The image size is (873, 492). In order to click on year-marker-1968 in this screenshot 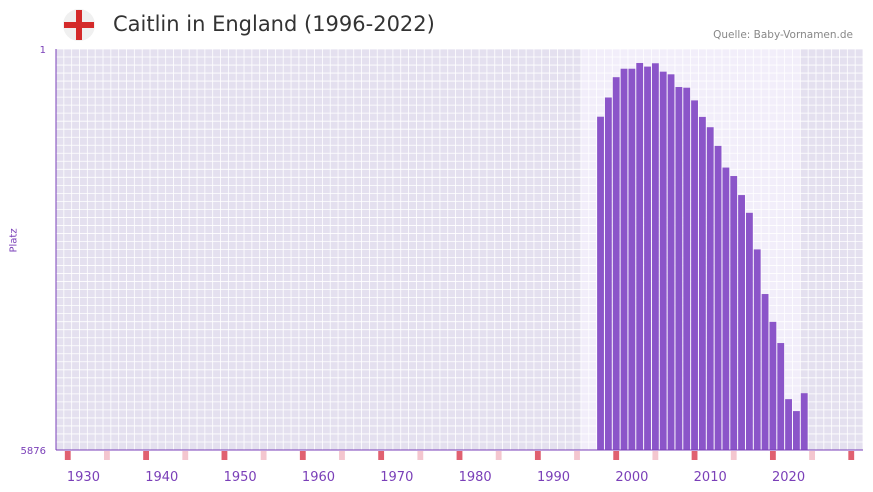, I will do `click(381, 455)`.